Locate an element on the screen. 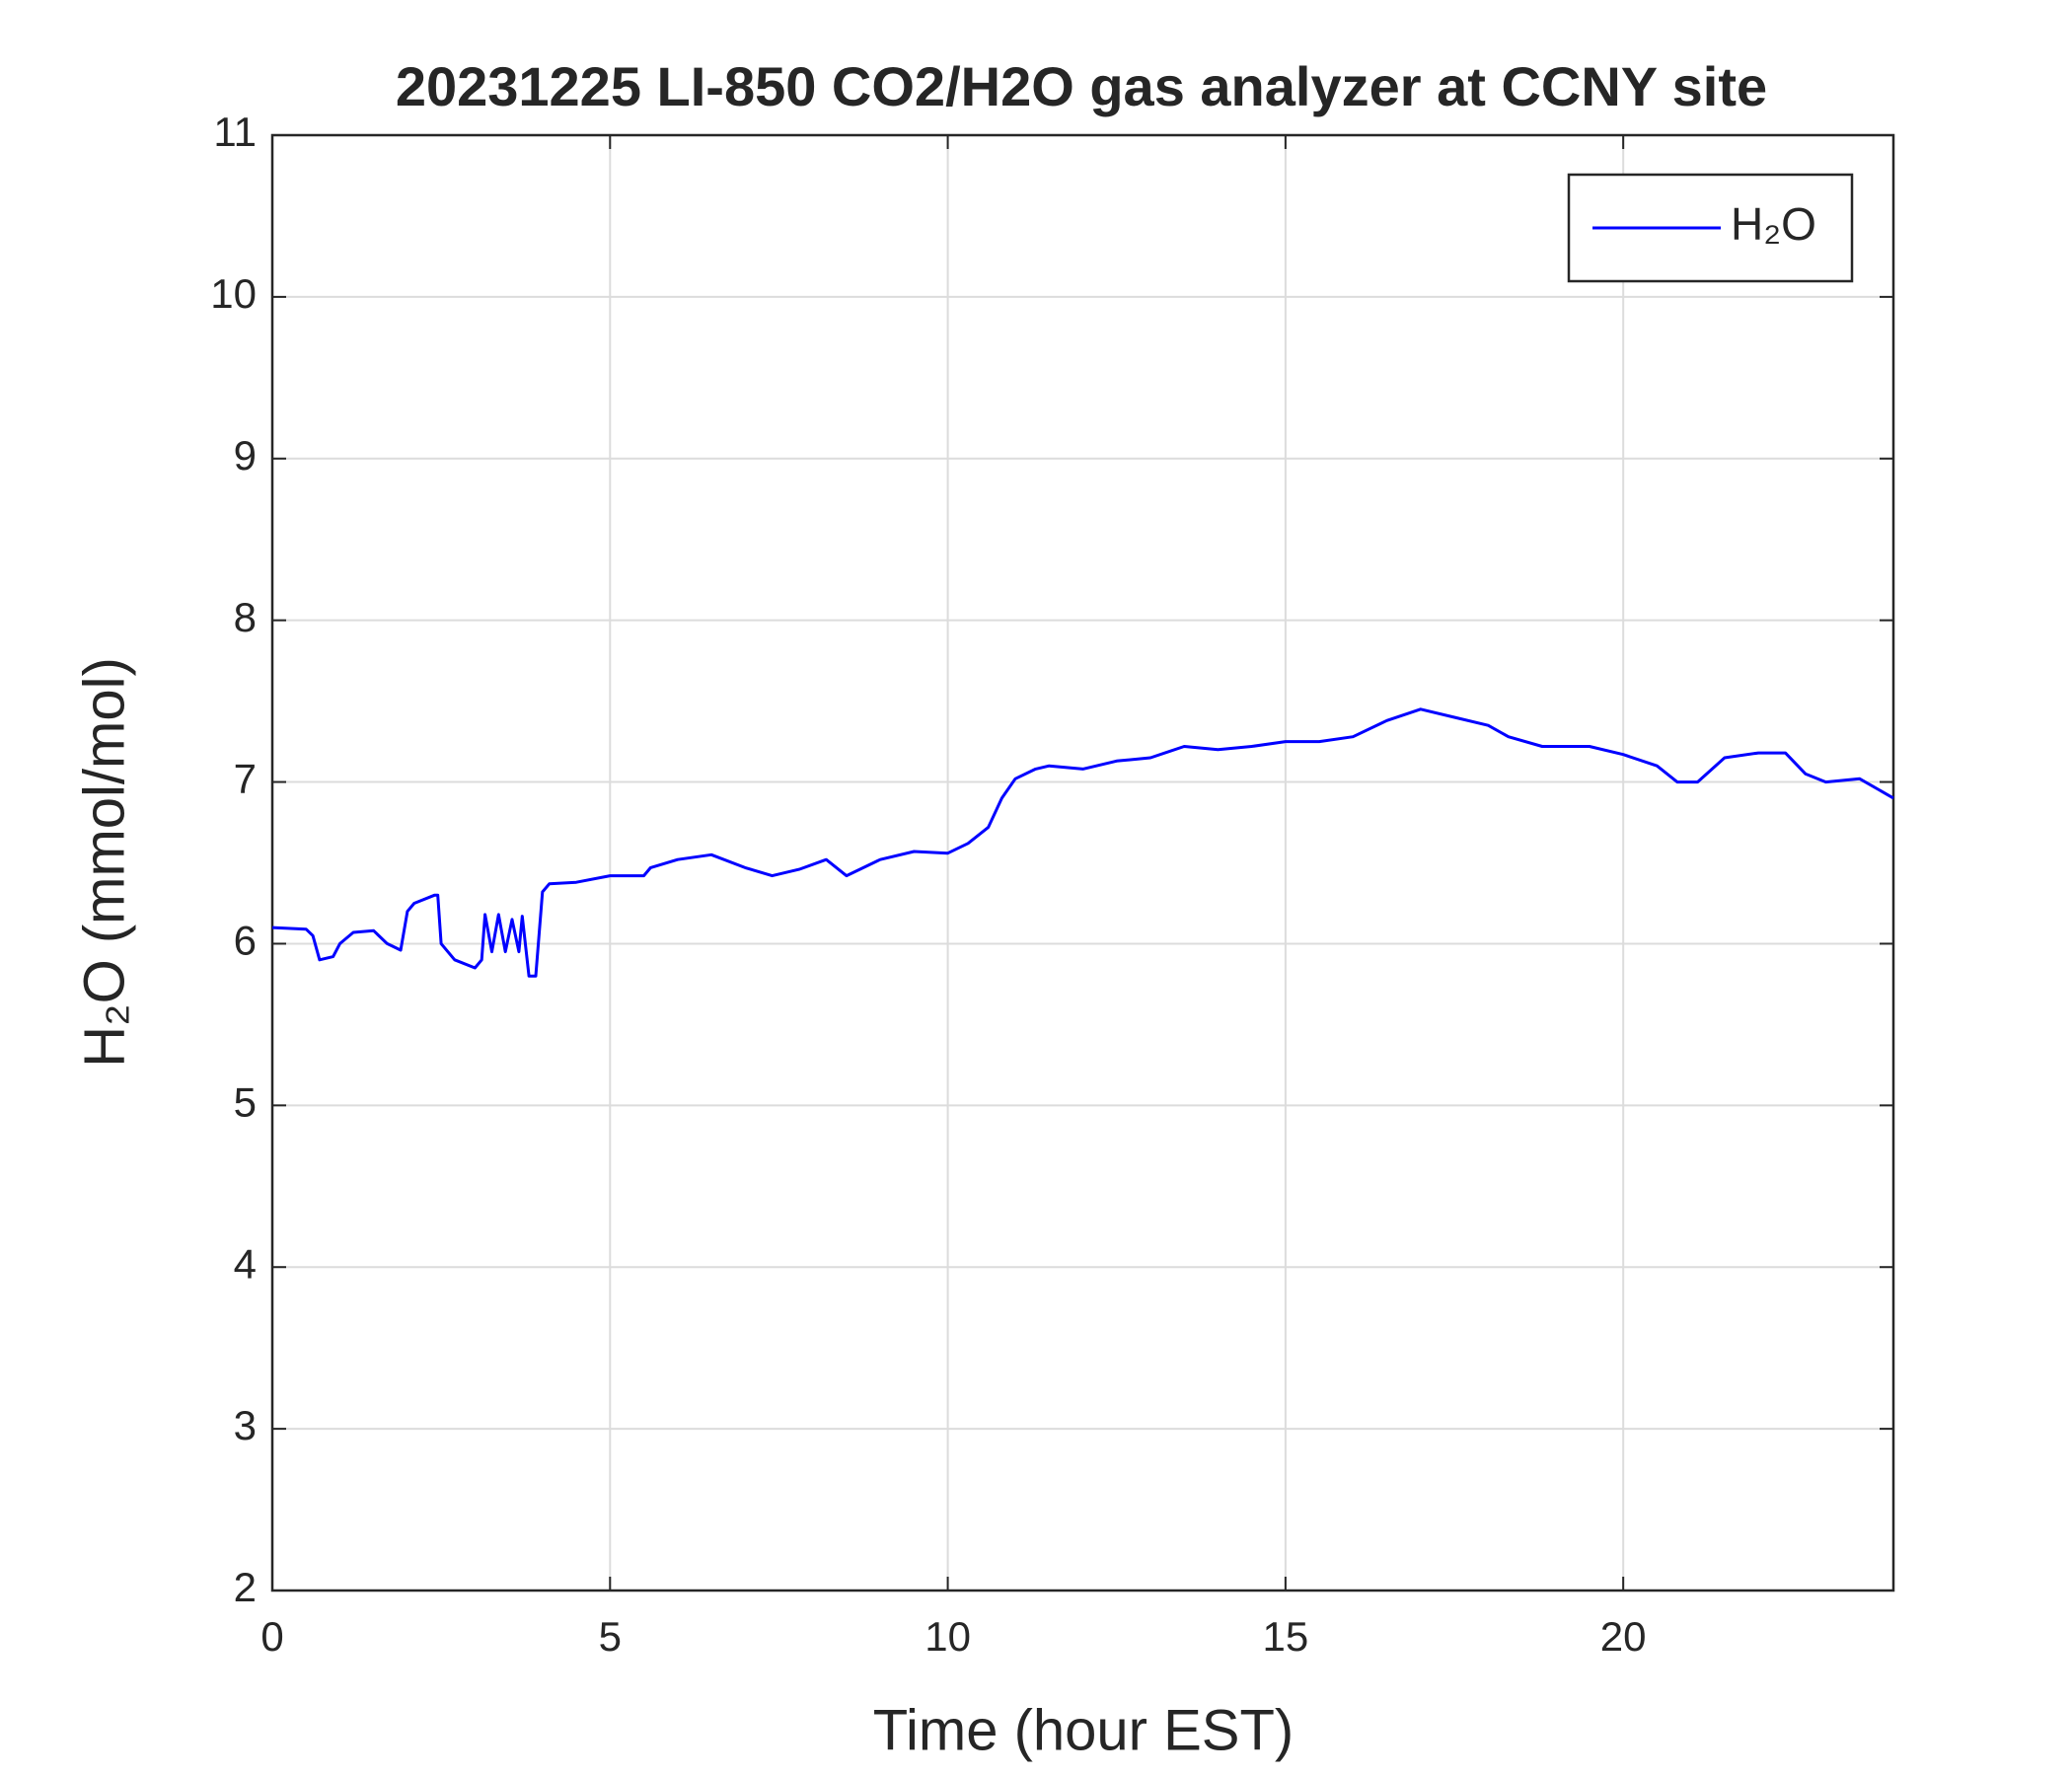 The image size is (2072, 1776). y-tick-label: 6 is located at coordinates (246, 941).